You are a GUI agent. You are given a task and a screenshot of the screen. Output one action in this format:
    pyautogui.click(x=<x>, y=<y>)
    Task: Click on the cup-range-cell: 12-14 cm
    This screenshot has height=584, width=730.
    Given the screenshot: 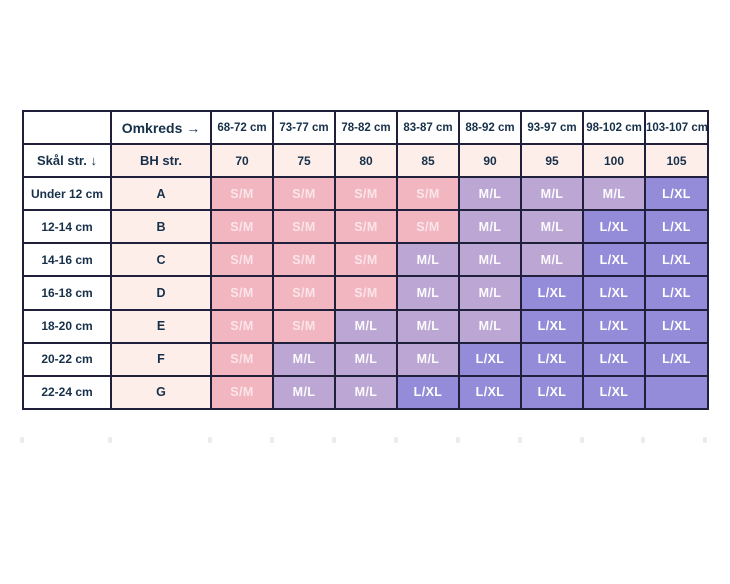 What is the action you would take?
    pyautogui.click(x=67, y=227)
    